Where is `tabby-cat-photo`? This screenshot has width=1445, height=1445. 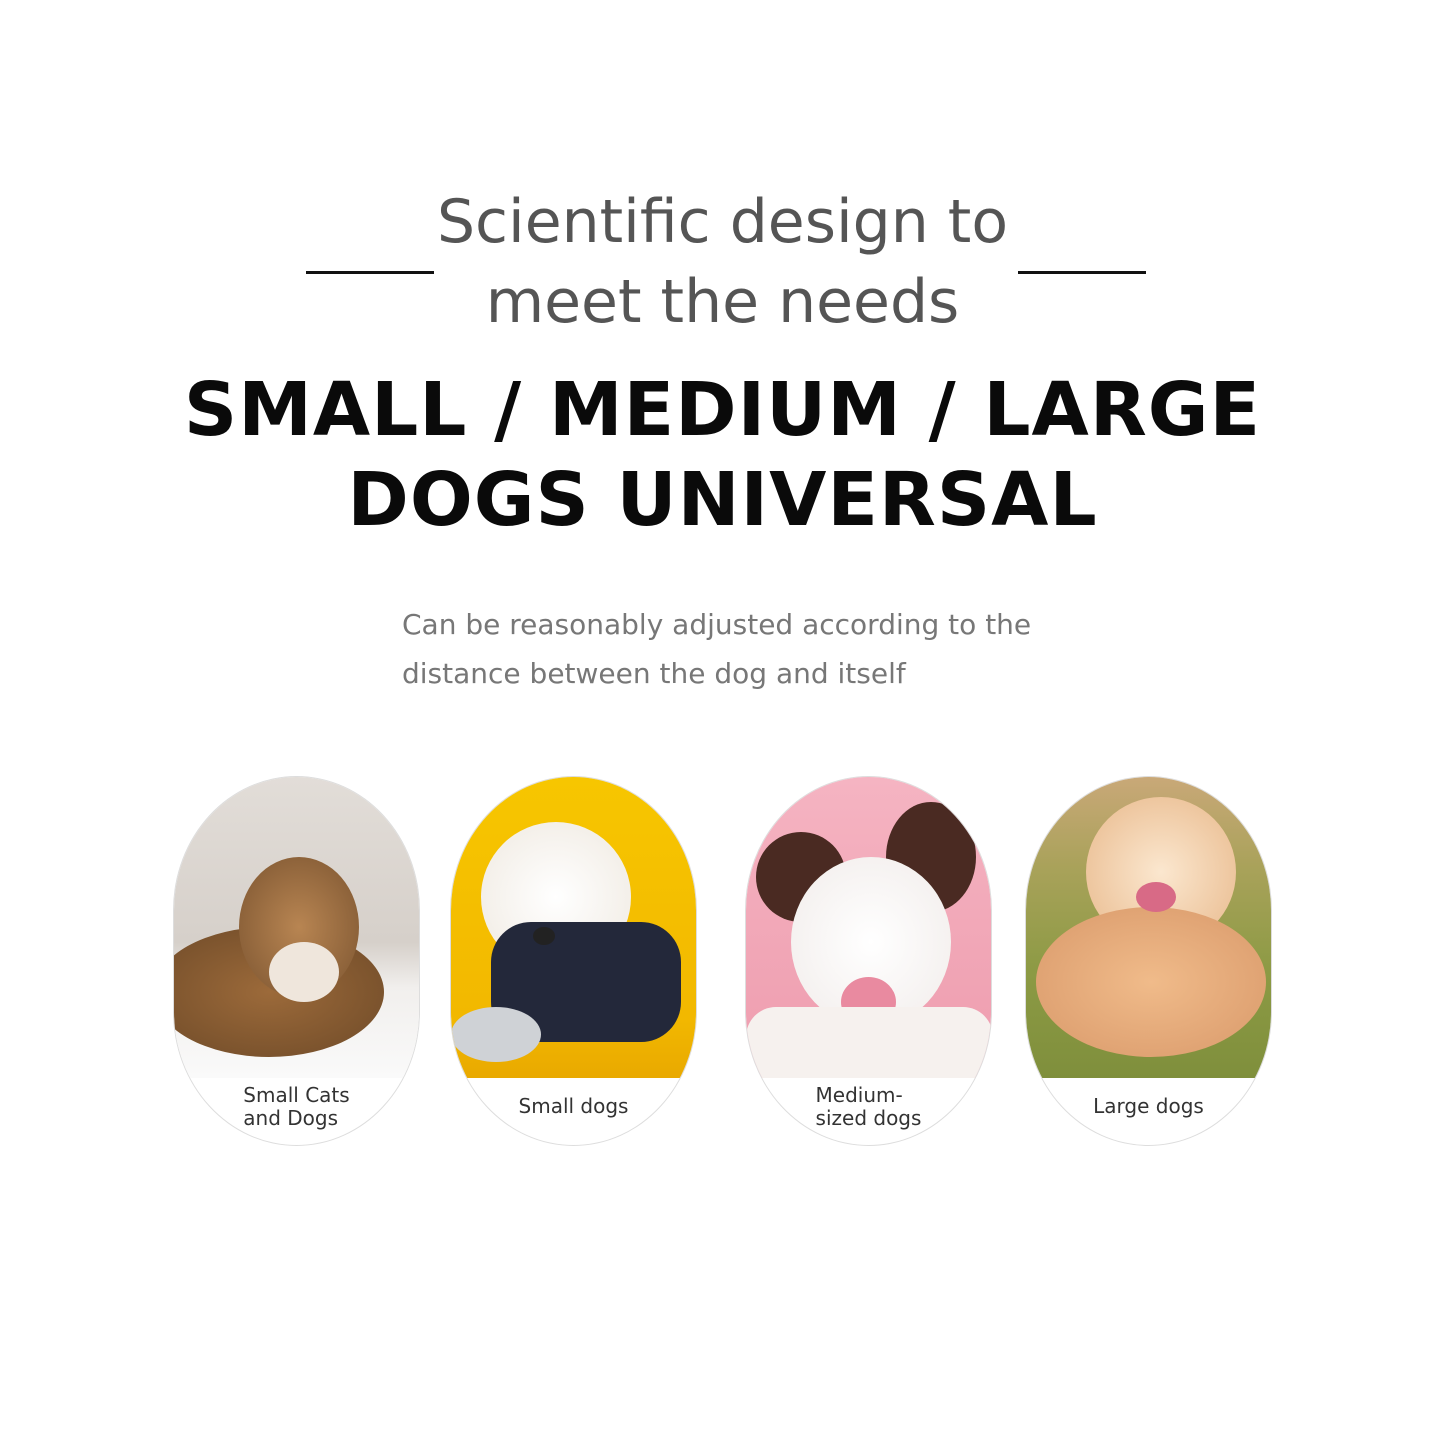
tabby-cat-photo is located at coordinates (296, 927).